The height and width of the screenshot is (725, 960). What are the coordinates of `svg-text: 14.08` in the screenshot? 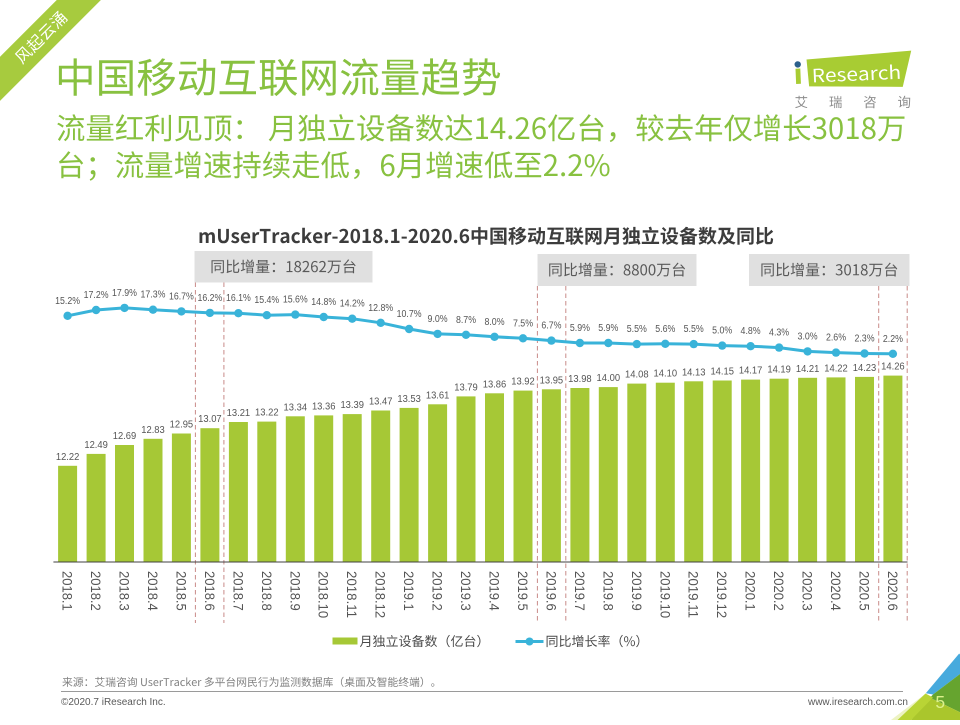 It's located at (637, 375).